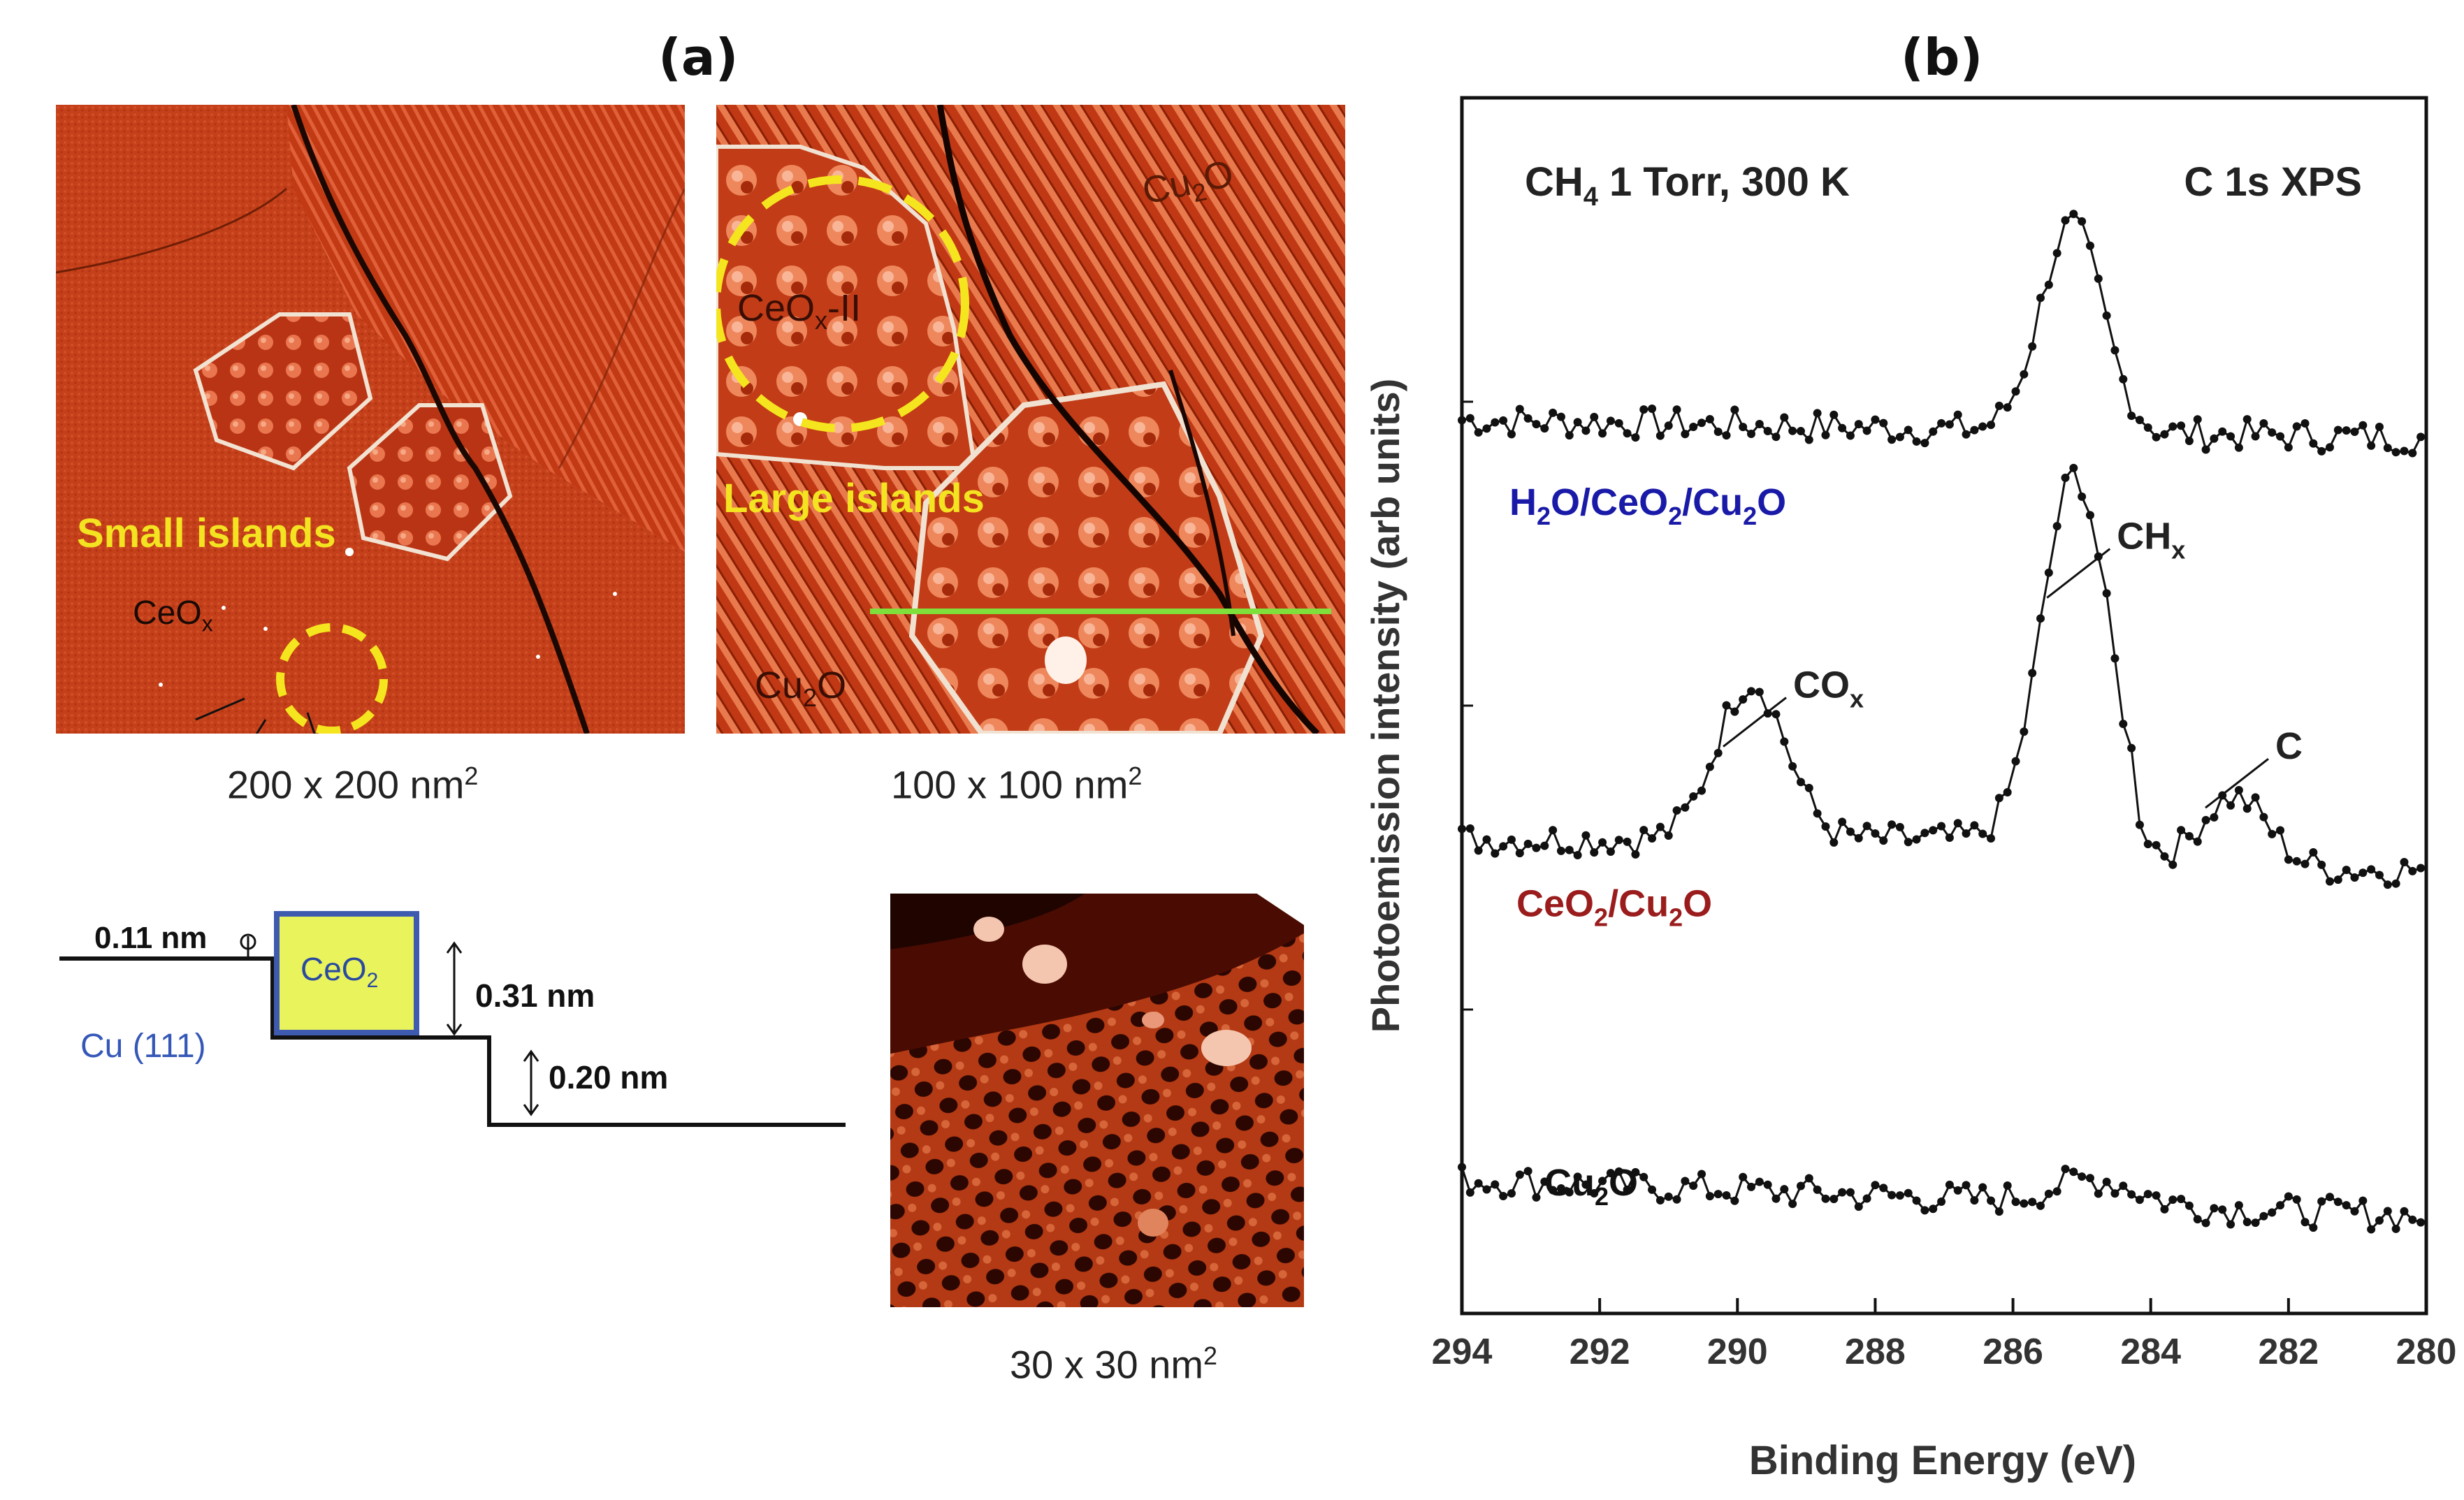 The image size is (2464, 1500). I want to click on ceo2-box-label: CeO2, so click(339, 971).